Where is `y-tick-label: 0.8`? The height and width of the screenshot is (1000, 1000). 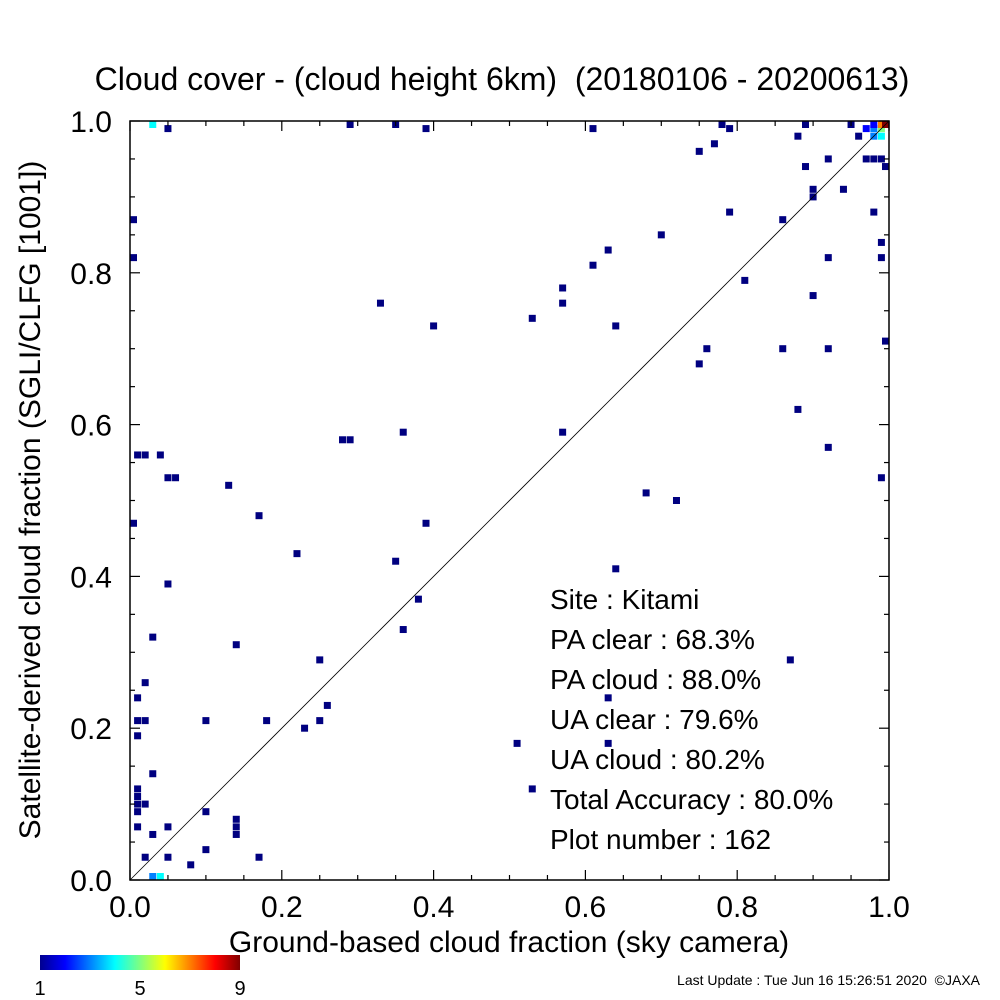
y-tick-label: 0.8 is located at coordinates (91, 274).